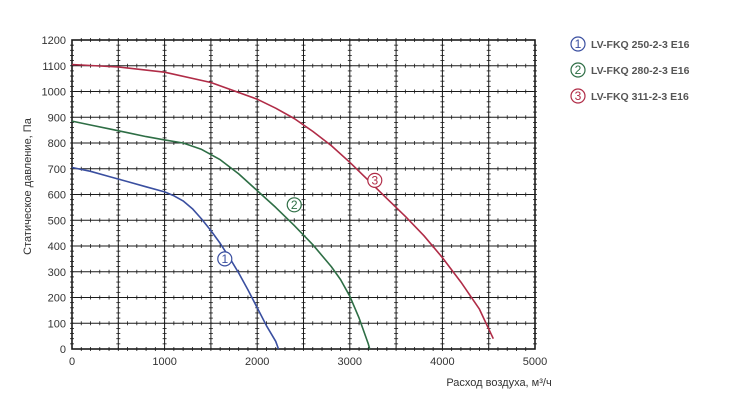  Describe the element at coordinates (640, 71) in the screenshot. I see `legend-entry-2: LV-FKQ 280-2-3 E16` at that location.